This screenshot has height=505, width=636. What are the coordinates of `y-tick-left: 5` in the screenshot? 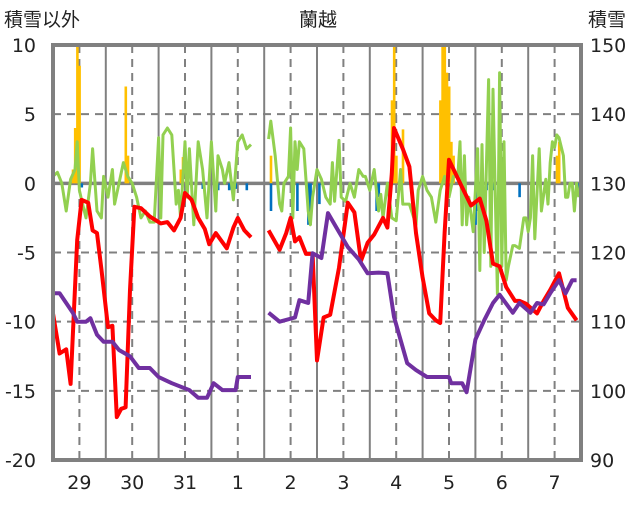 It's located at (30, 115).